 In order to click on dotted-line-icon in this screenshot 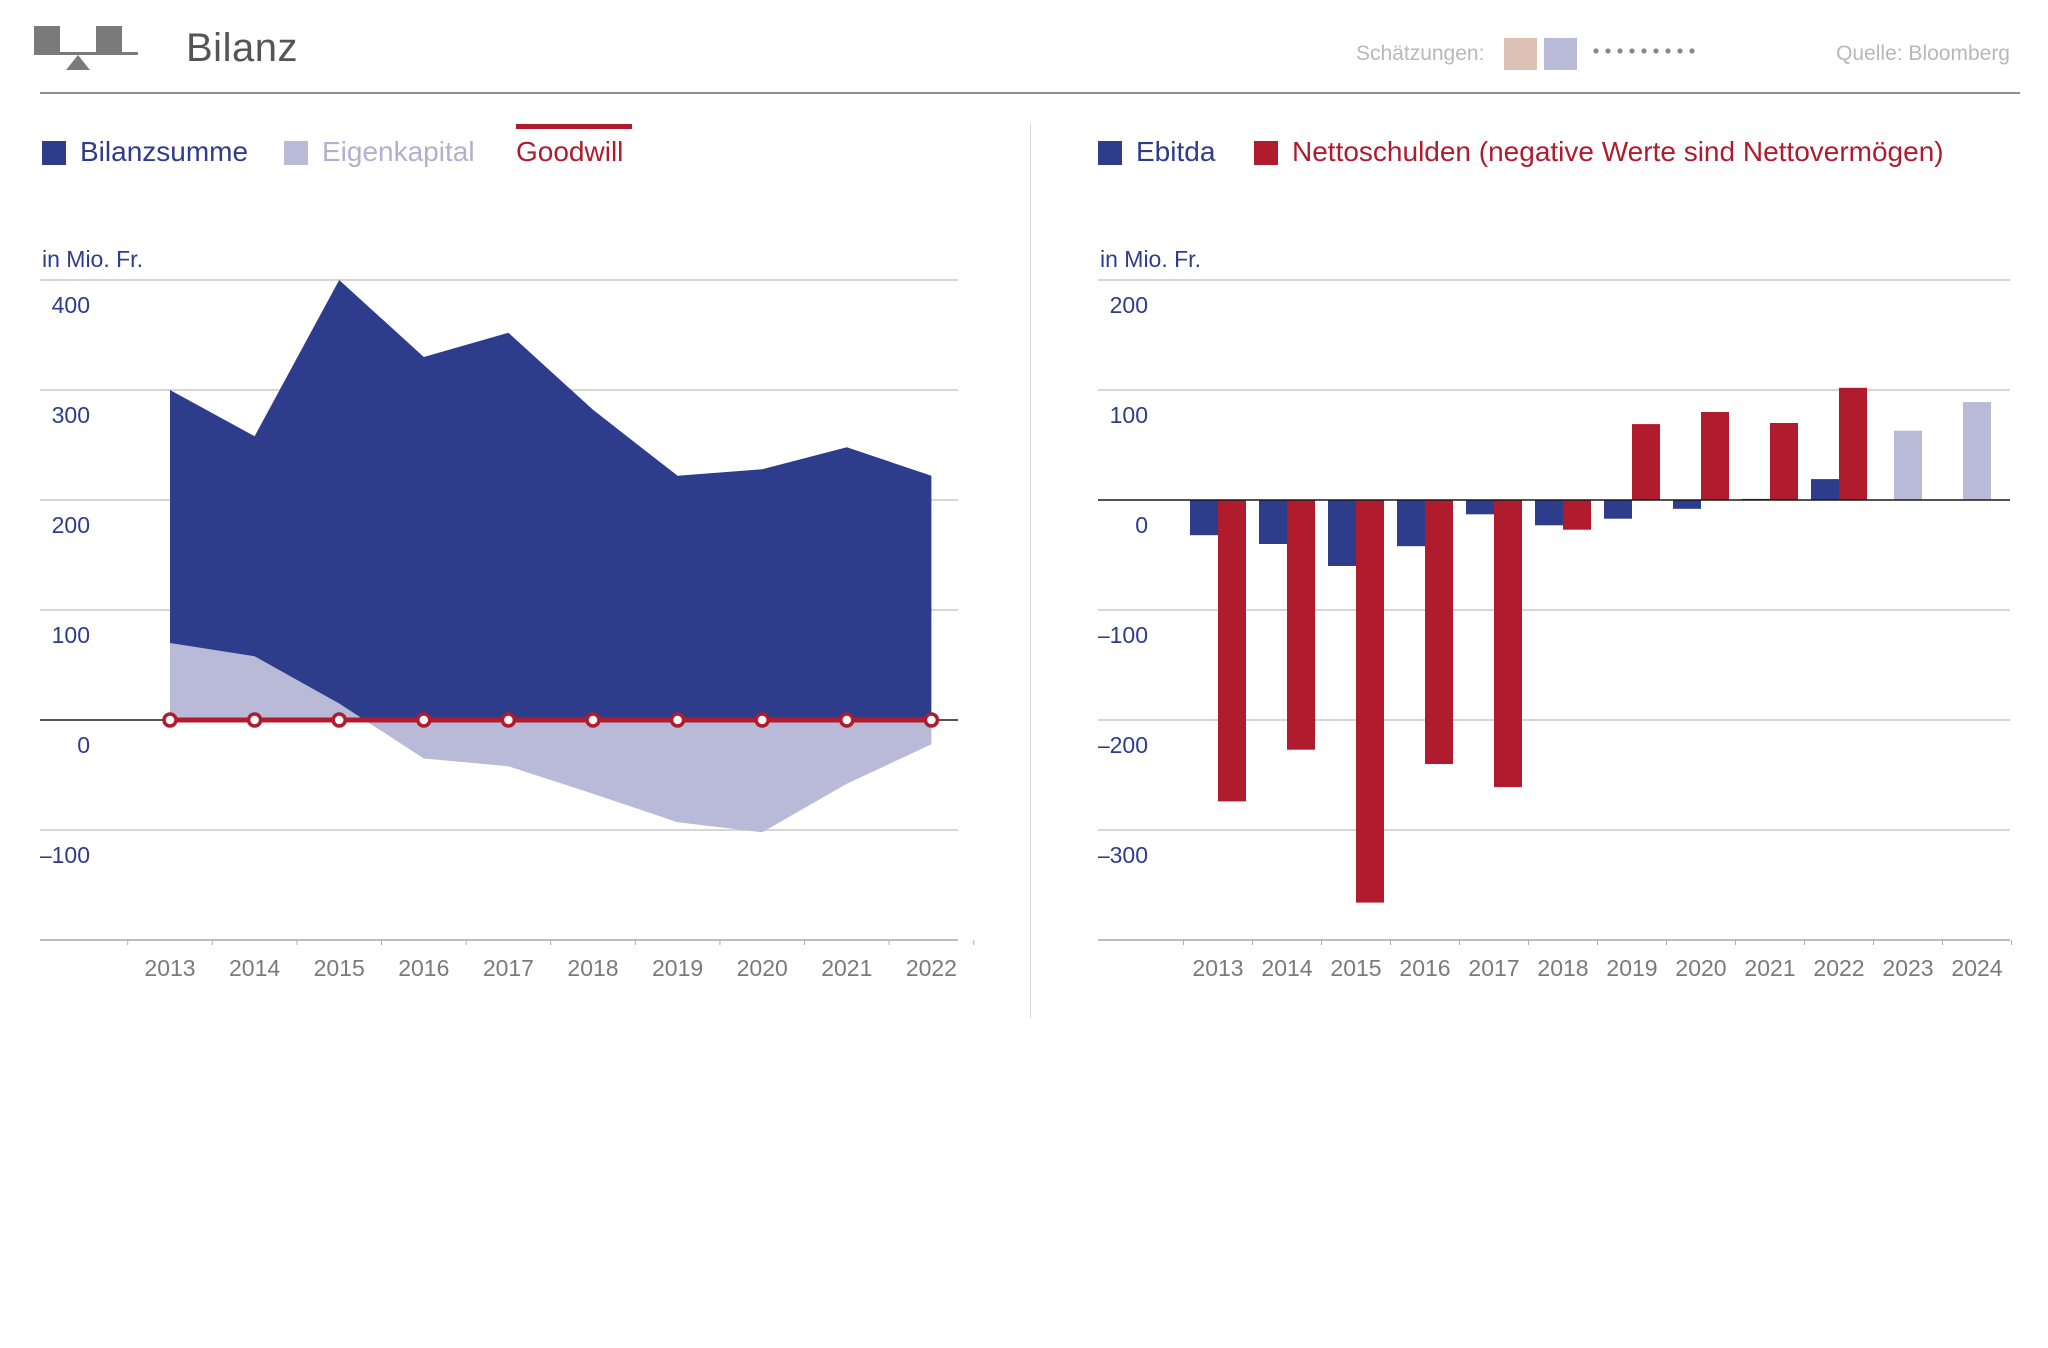, I will do `click(1644, 51)`.